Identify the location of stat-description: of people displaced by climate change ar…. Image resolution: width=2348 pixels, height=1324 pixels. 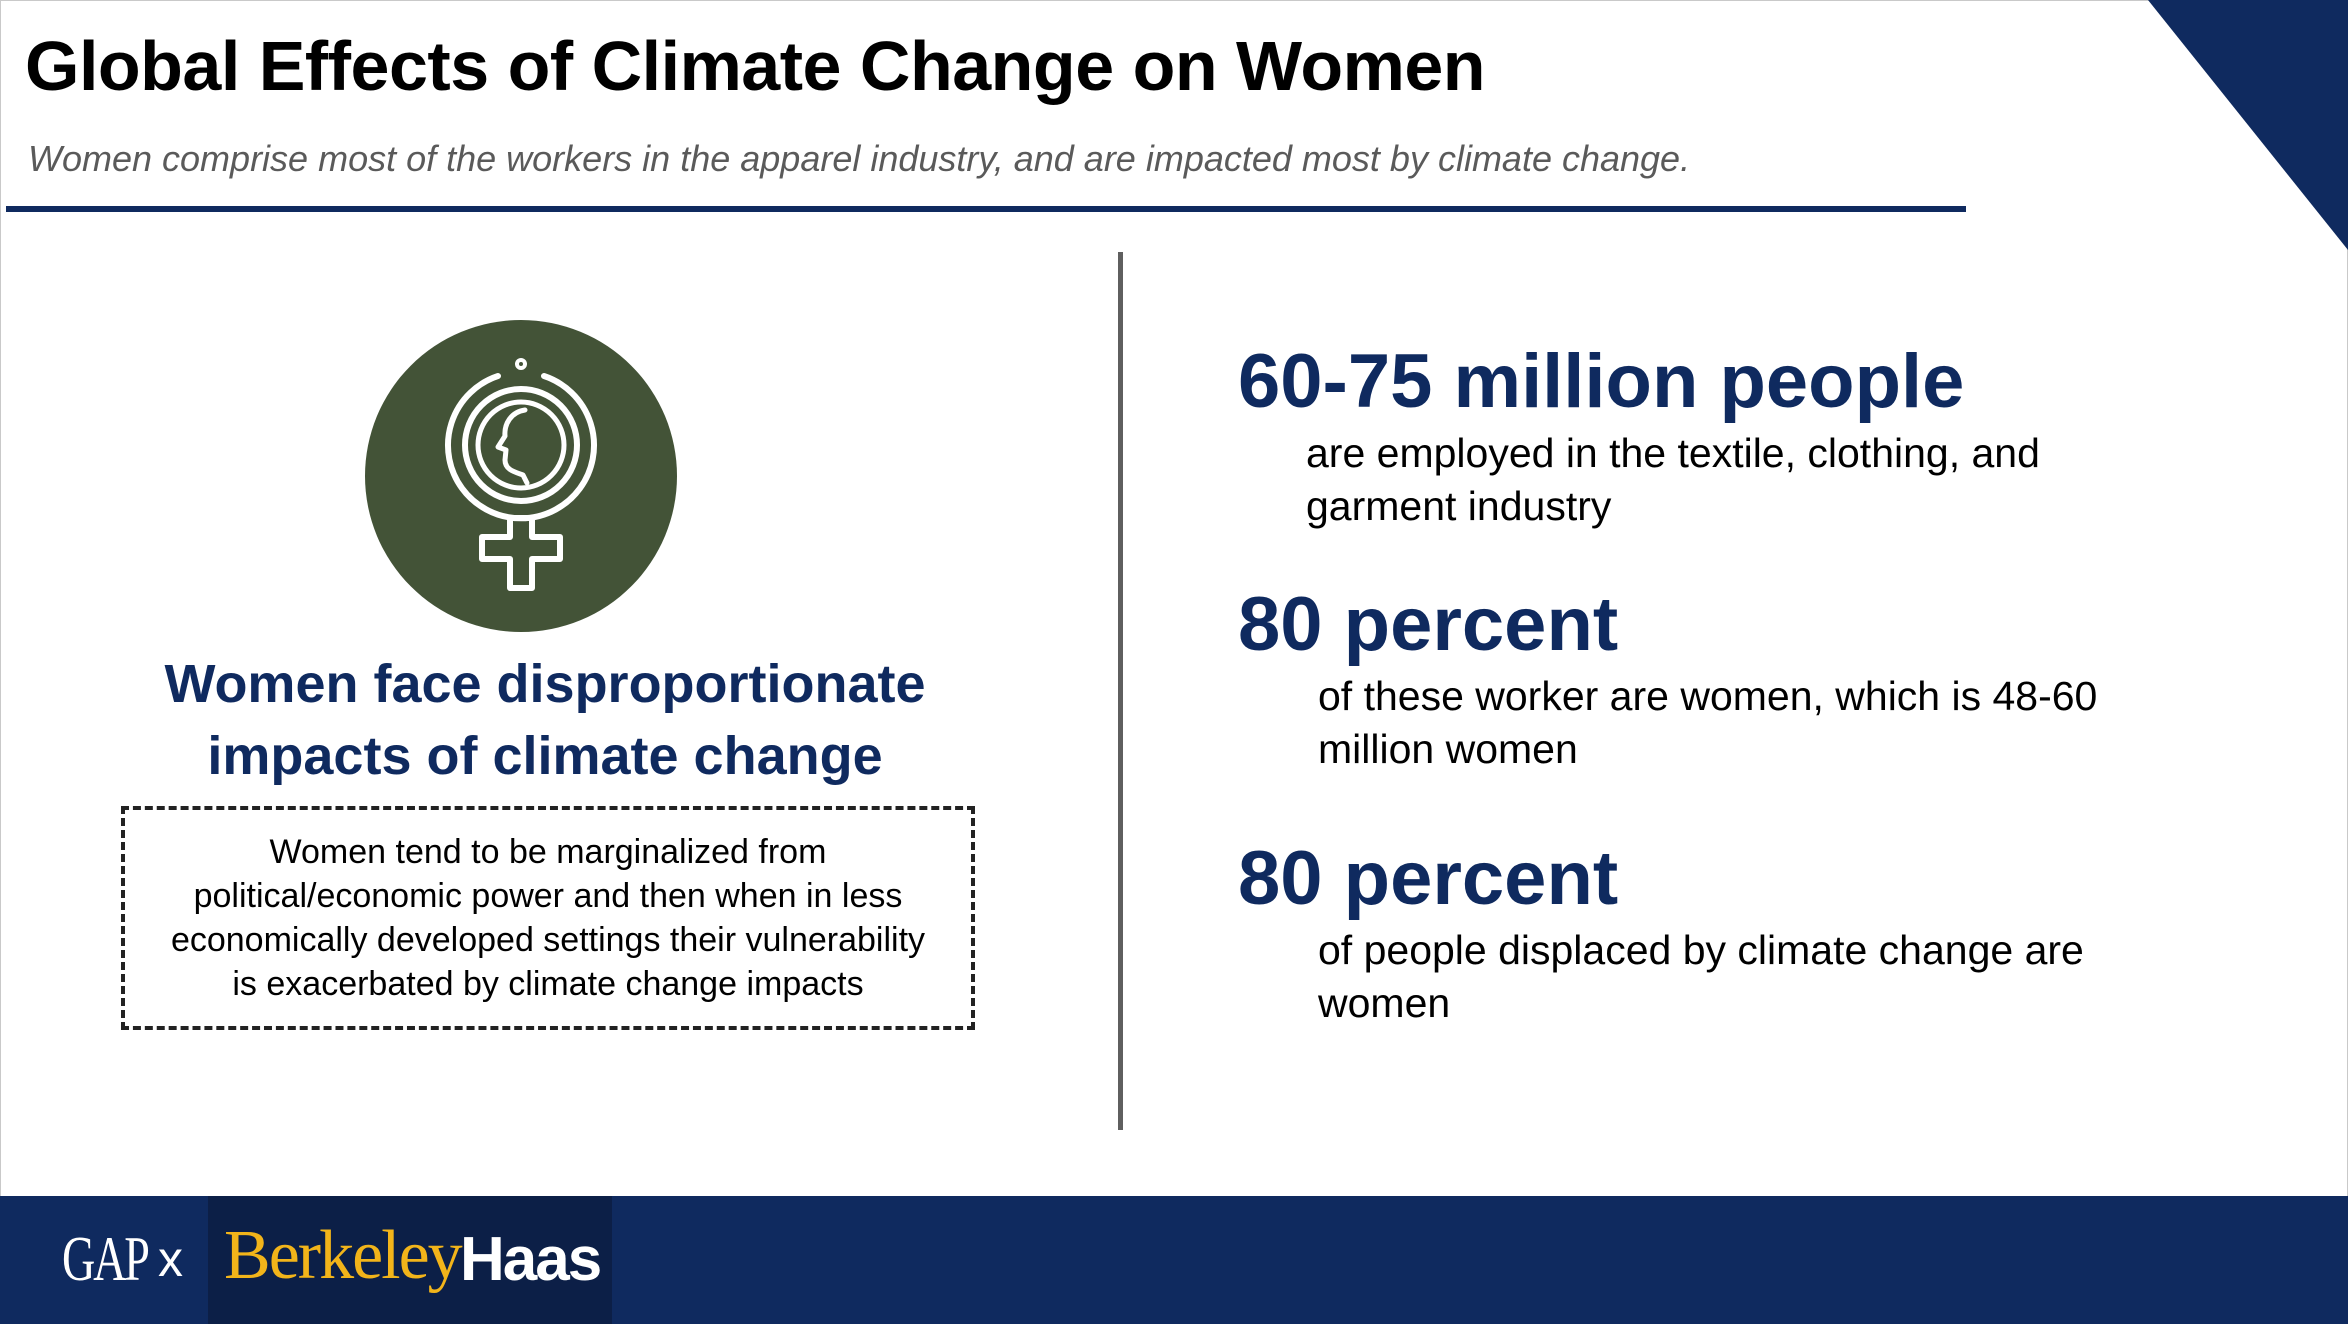
(1803, 977).